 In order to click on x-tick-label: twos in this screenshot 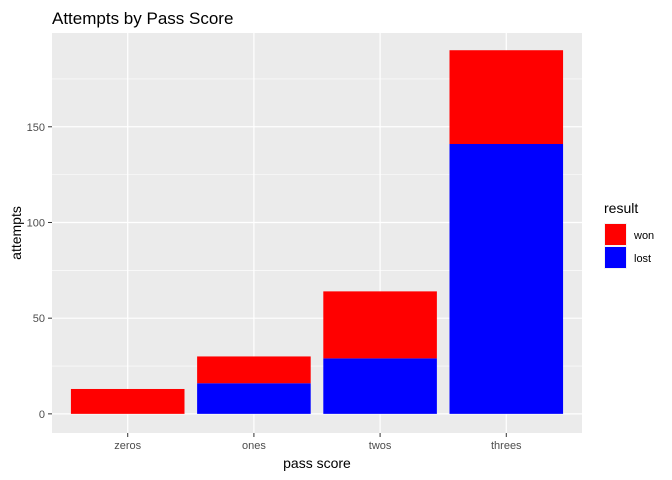, I will do `click(380, 446)`.